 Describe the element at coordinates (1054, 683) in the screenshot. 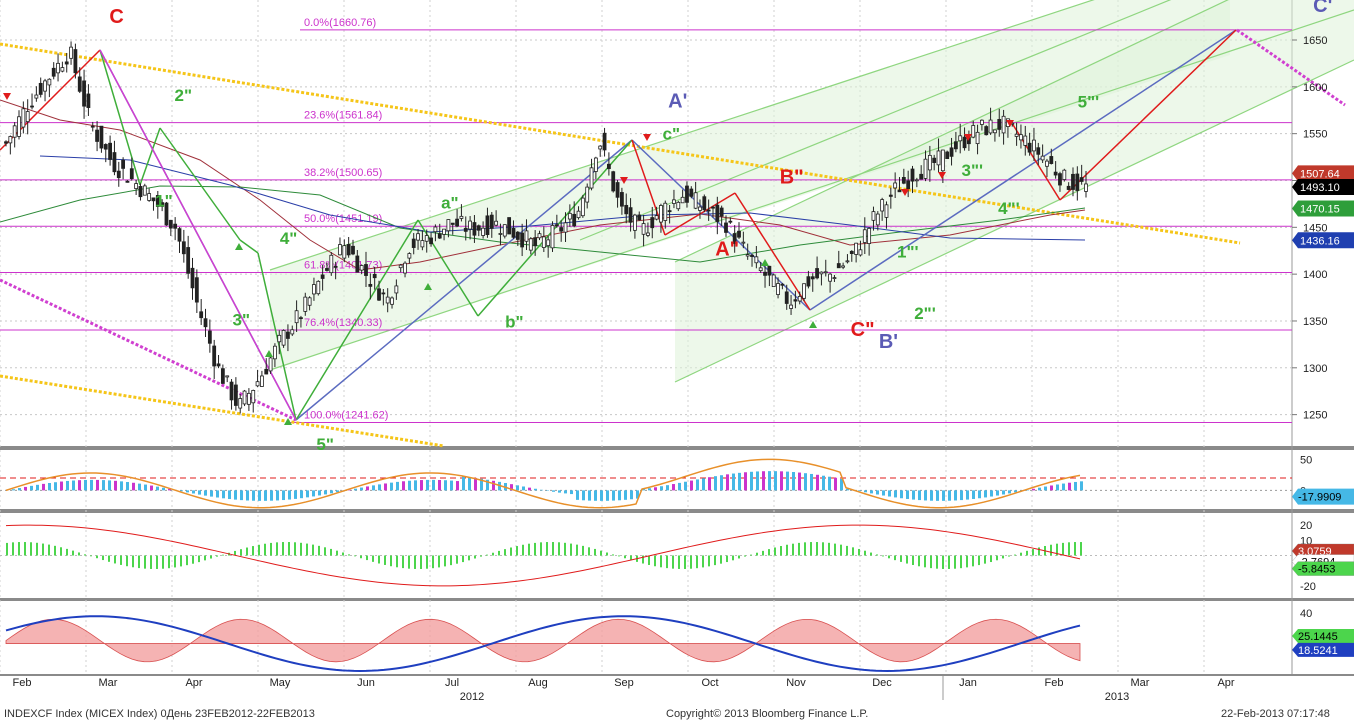

I see `x-month-label: Feb` at that location.